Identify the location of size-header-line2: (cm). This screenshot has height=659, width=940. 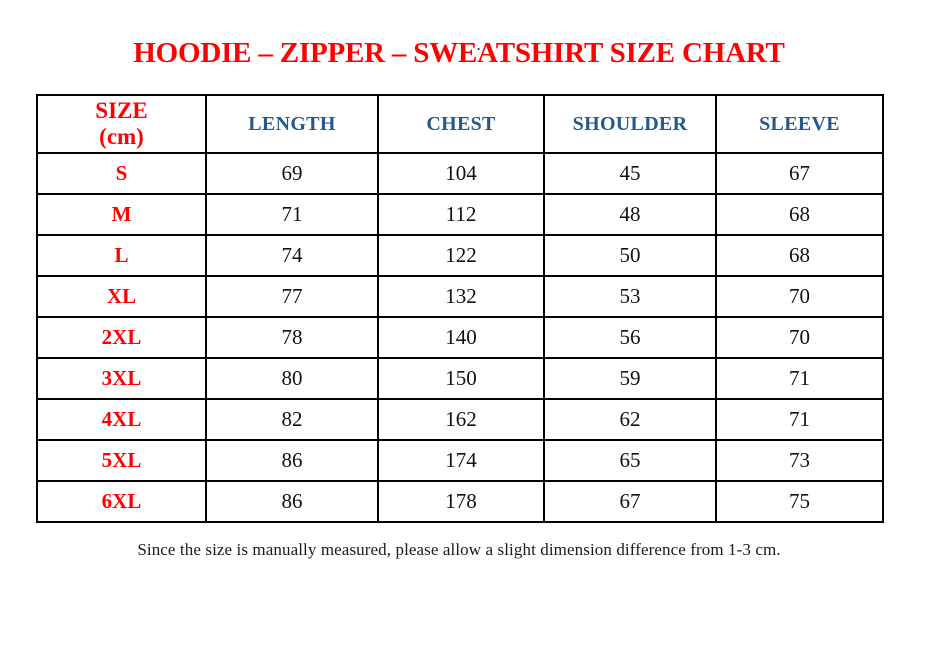
(121, 136).